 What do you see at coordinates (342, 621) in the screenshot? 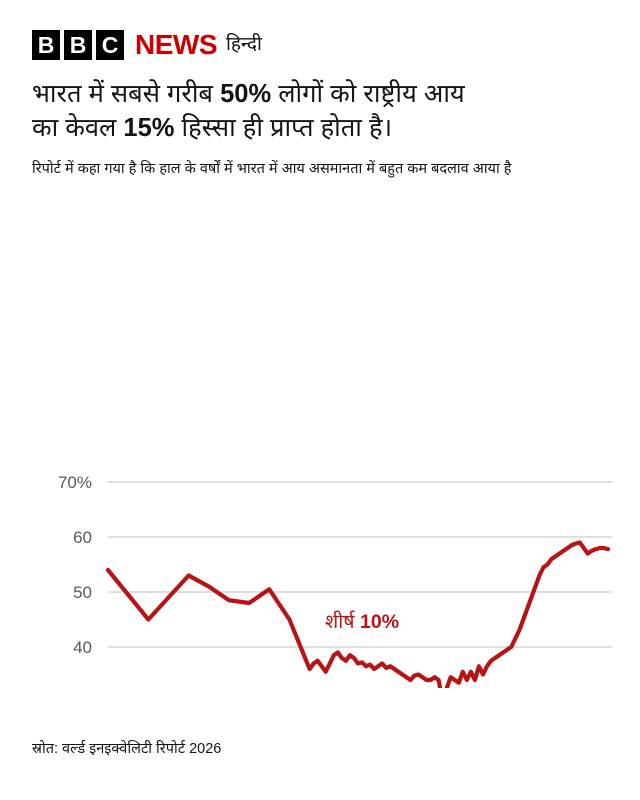
I see `series-annotation-text: शीर्ष` at bounding box center [342, 621].